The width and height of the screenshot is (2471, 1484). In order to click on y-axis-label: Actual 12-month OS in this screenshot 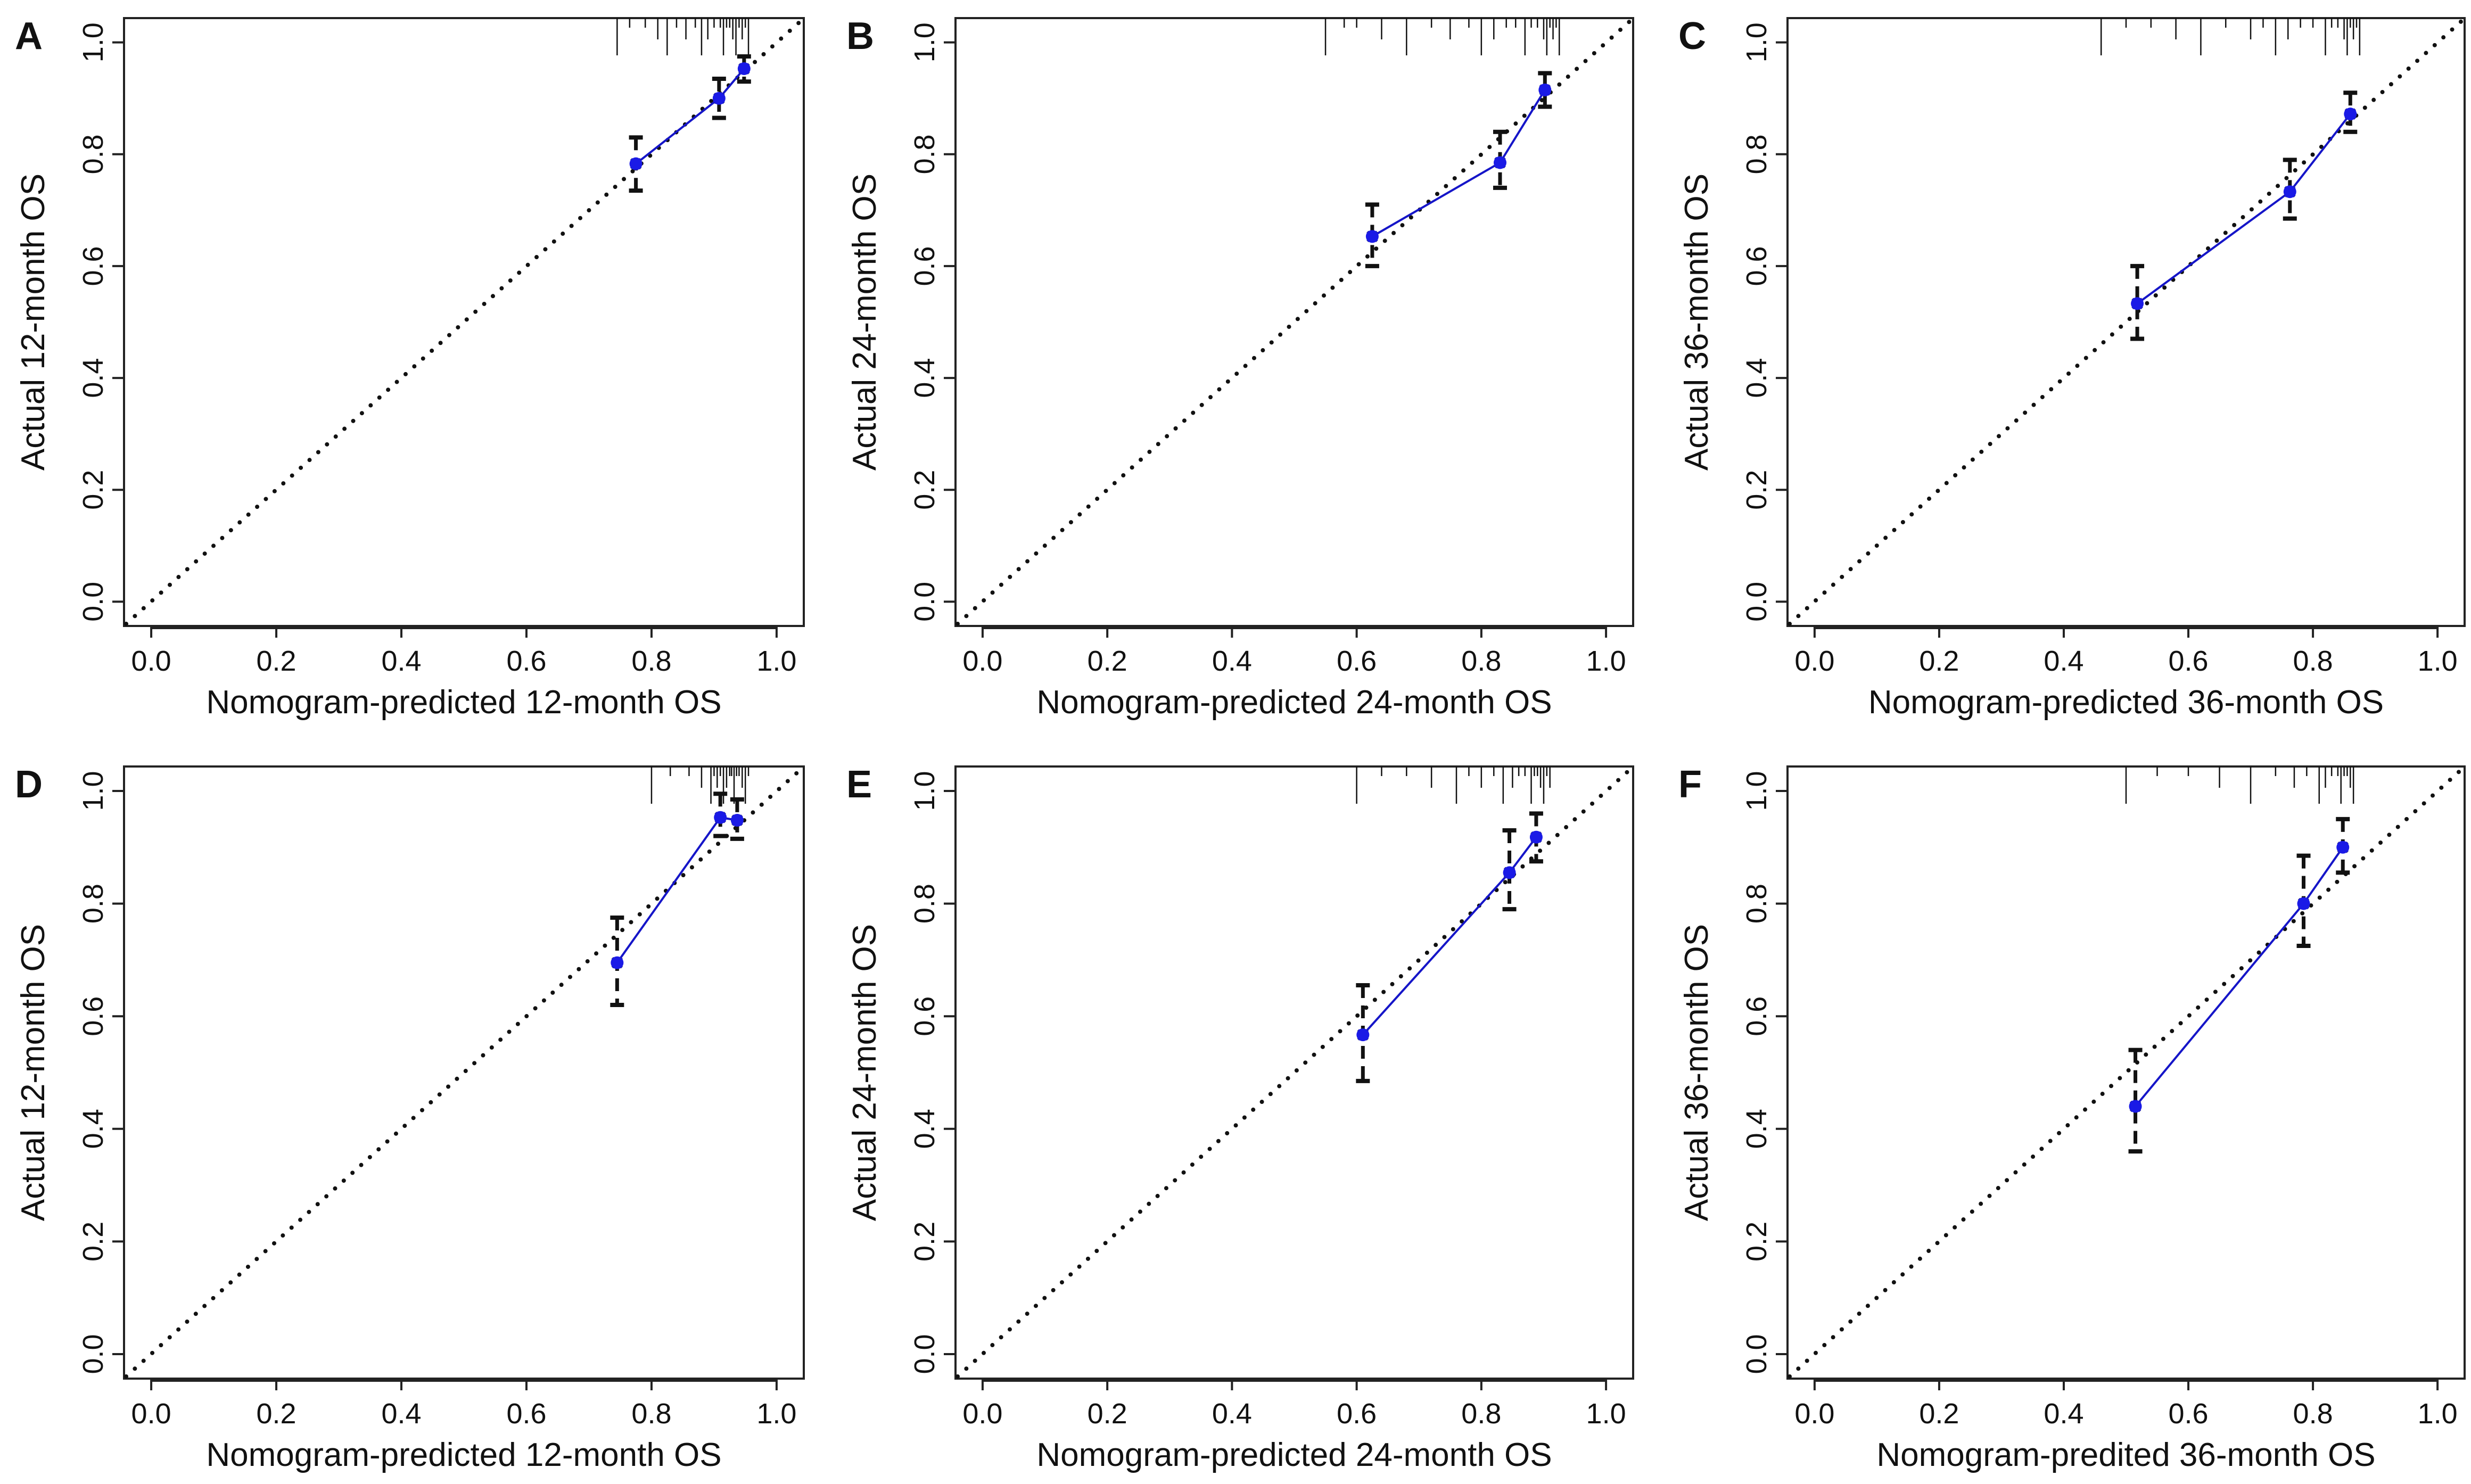, I will do `click(33, 1072)`.